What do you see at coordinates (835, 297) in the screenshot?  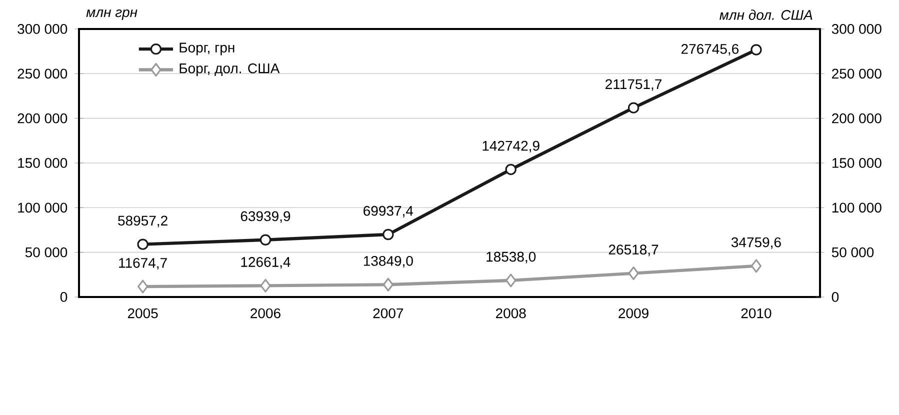 I see `y2-tick-label: 0` at bounding box center [835, 297].